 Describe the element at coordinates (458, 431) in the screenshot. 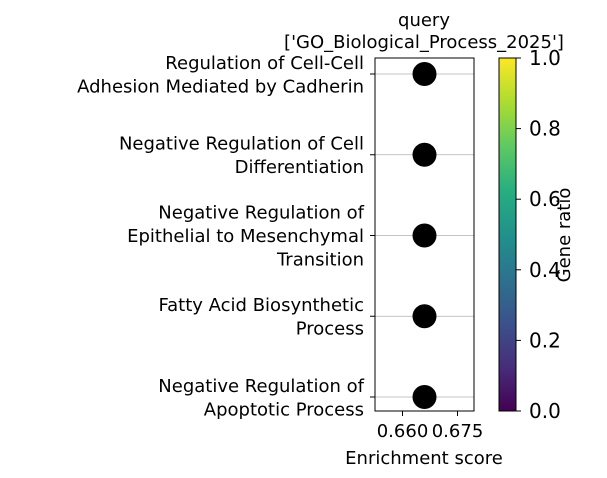

I see `x-tick-label: 0.675` at that location.